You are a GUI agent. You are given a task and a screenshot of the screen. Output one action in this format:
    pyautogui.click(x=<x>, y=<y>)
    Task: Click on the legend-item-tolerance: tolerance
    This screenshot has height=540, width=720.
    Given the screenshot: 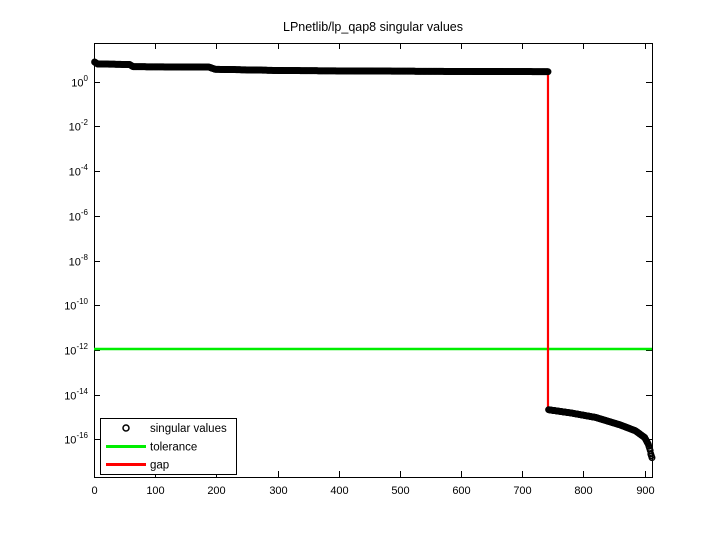 What is the action you would take?
    pyautogui.click(x=151, y=448)
    